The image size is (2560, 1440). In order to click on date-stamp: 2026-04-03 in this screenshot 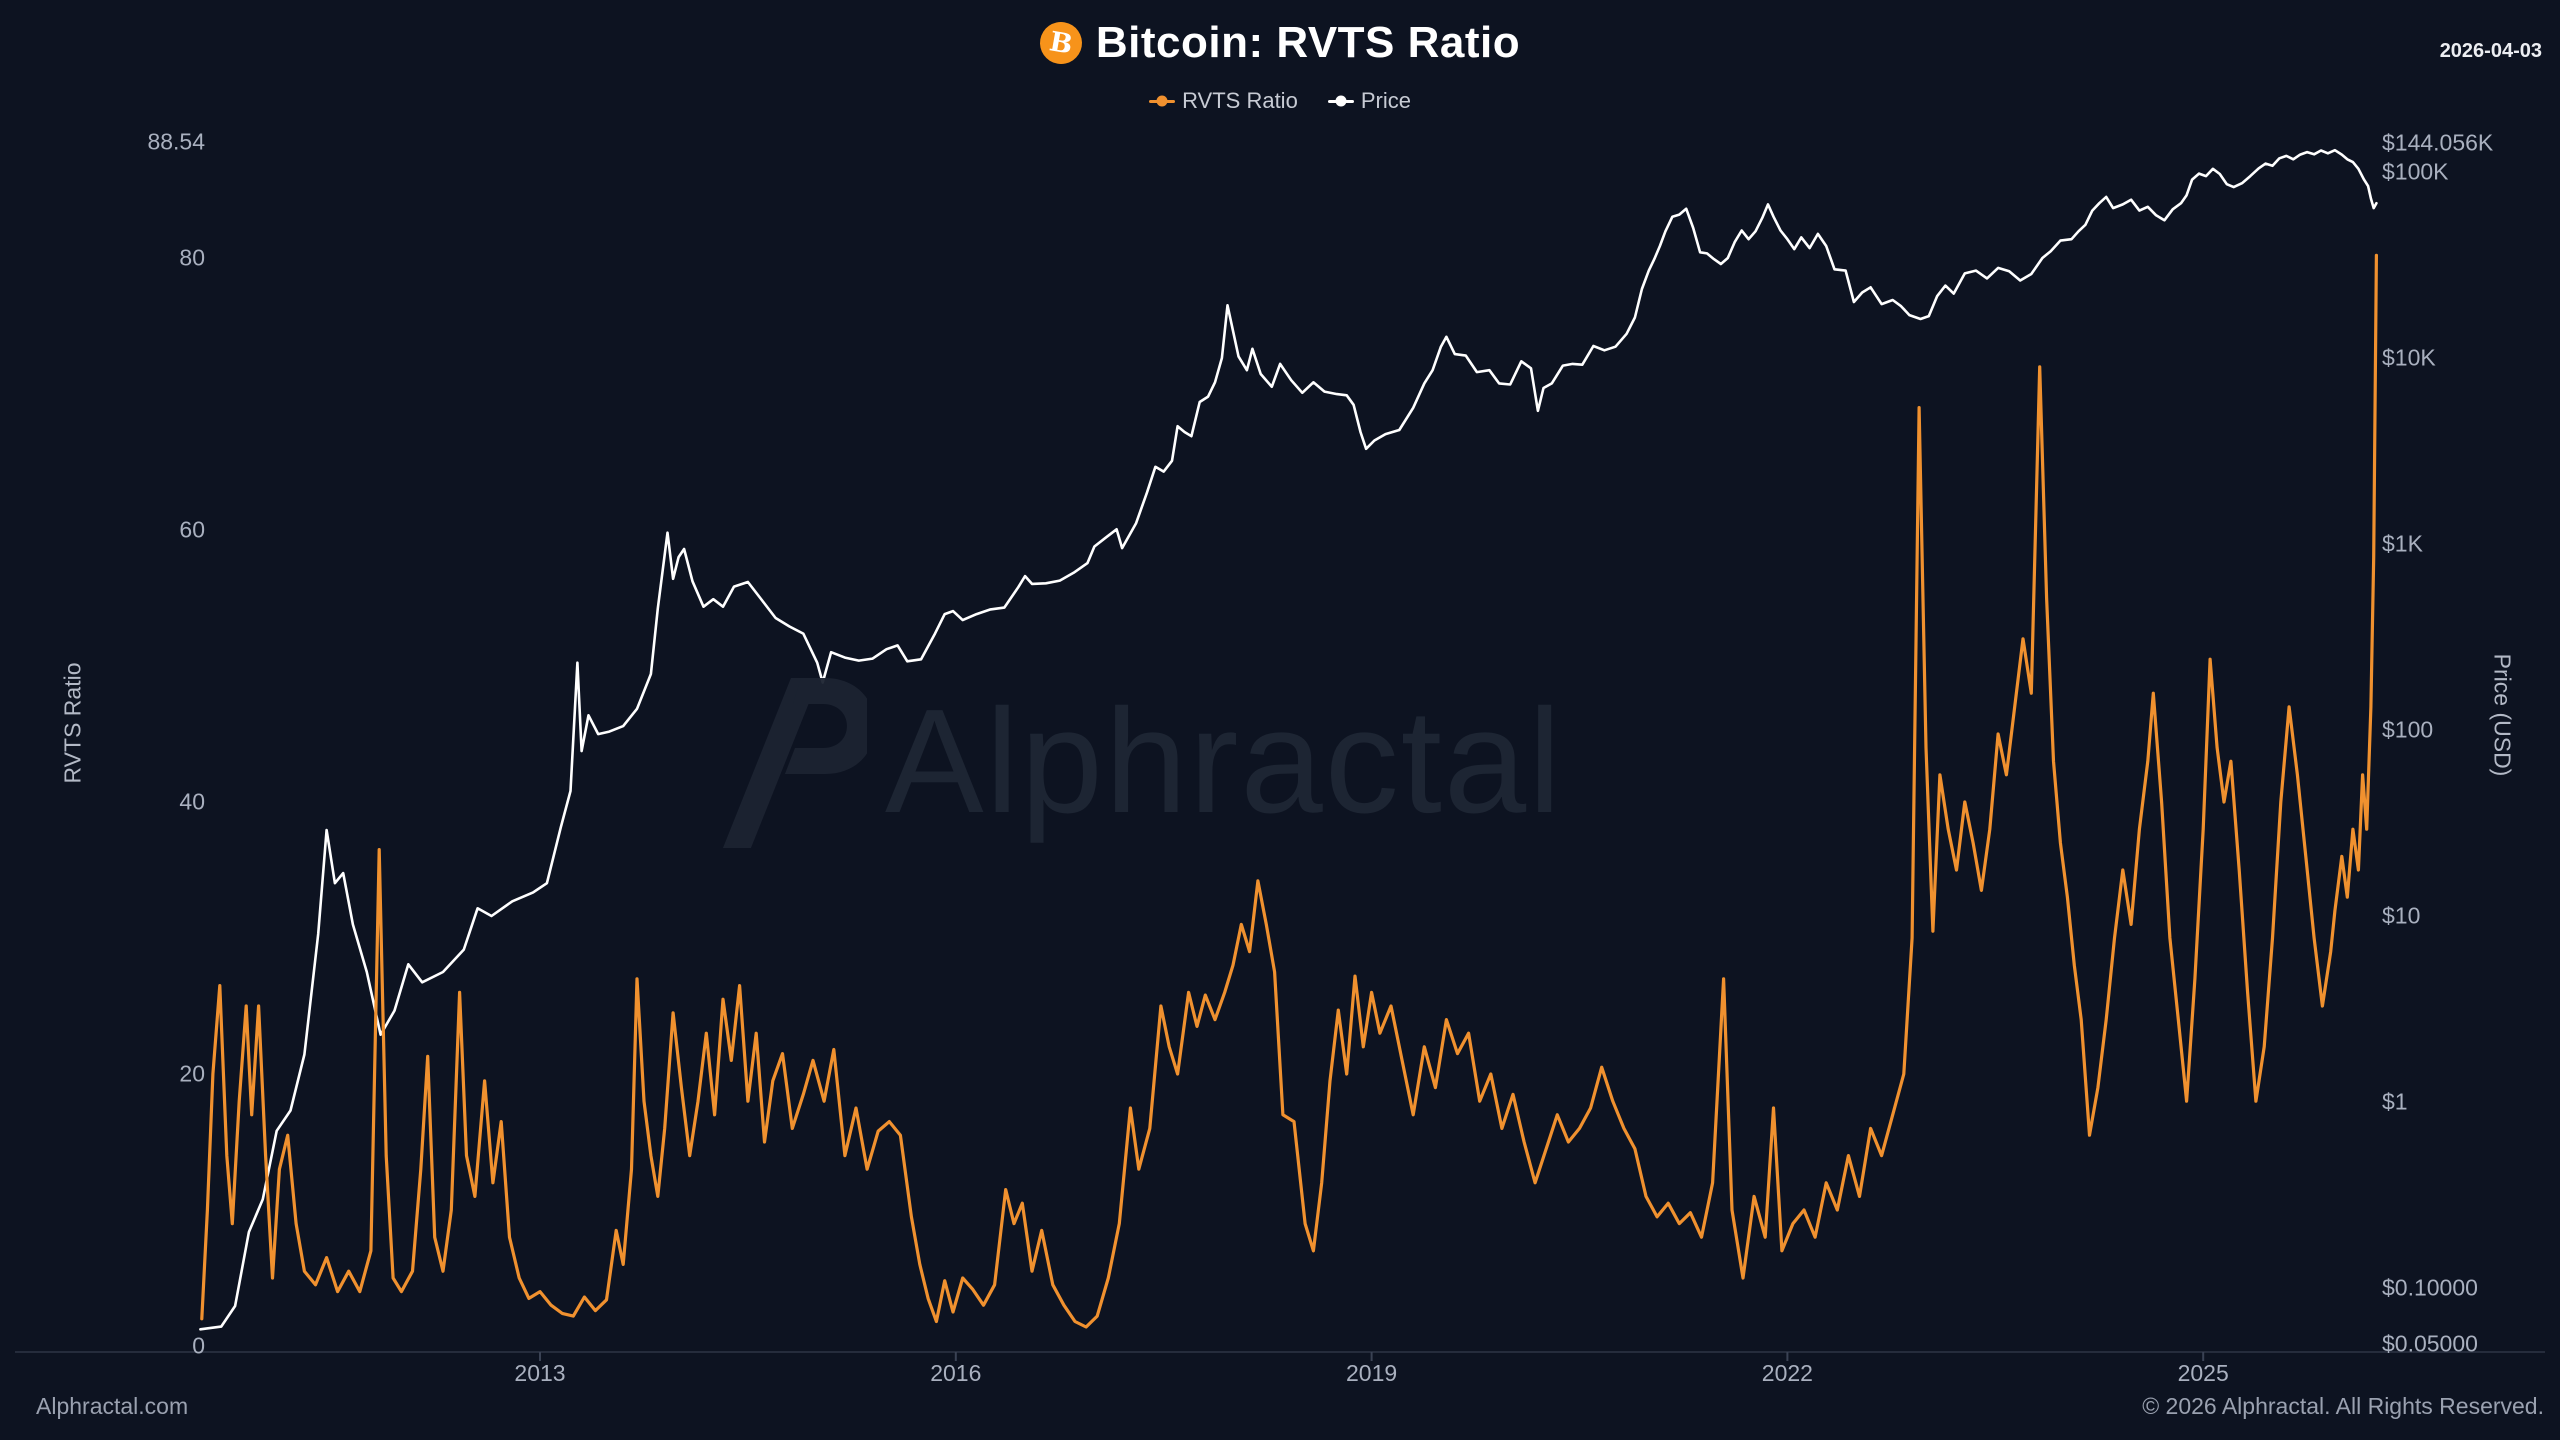, I will do `click(2490, 51)`.